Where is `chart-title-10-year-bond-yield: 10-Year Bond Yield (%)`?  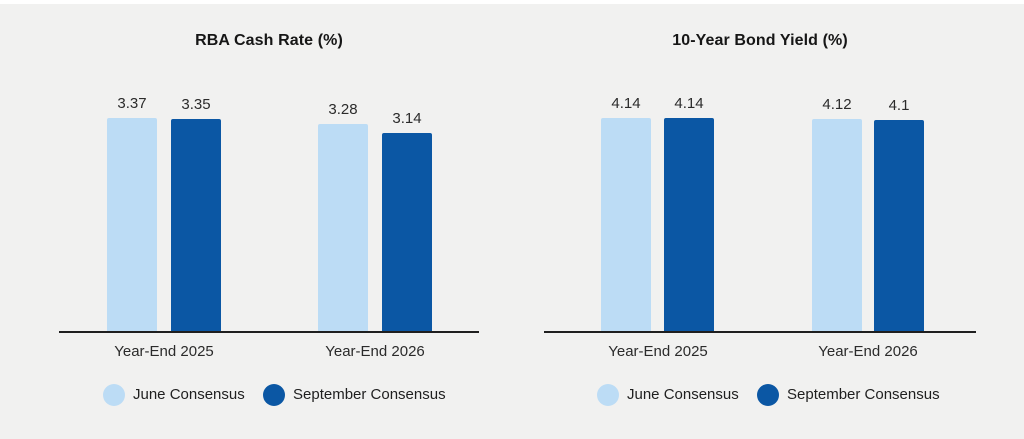
chart-title-10-year-bond-yield: 10-Year Bond Yield (%) is located at coordinates (760, 40).